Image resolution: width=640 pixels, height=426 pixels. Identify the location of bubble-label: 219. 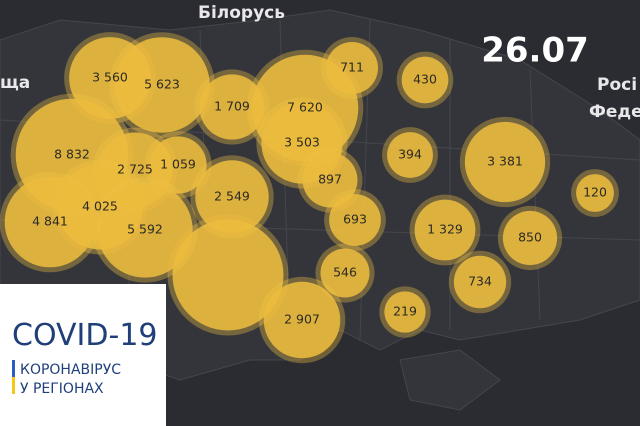
(405, 311).